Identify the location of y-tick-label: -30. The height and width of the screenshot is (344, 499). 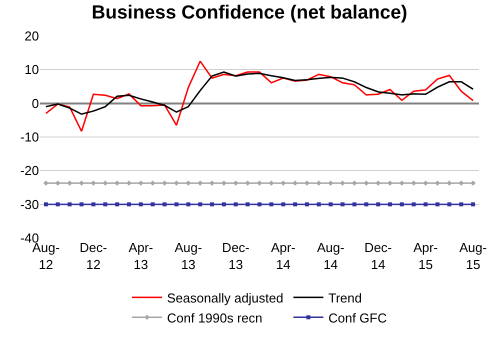
(29, 204).